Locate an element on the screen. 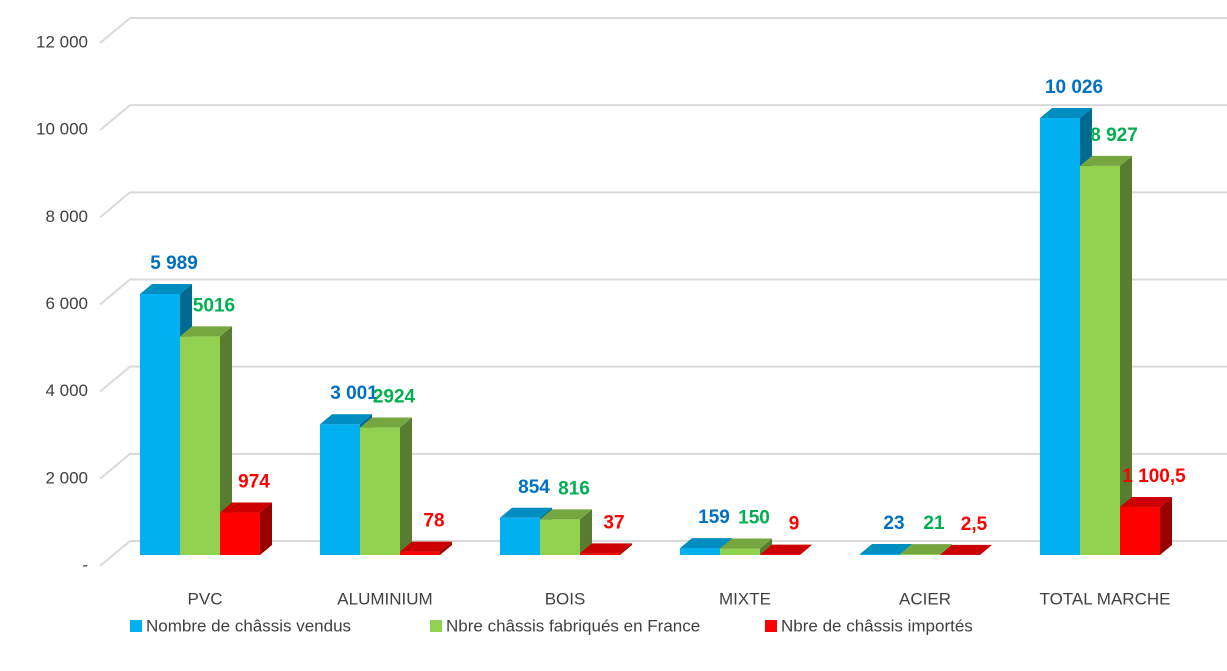 This screenshot has width=1227, height=671. data-label: 1 100,5 is located at coordinates (1154, 476).